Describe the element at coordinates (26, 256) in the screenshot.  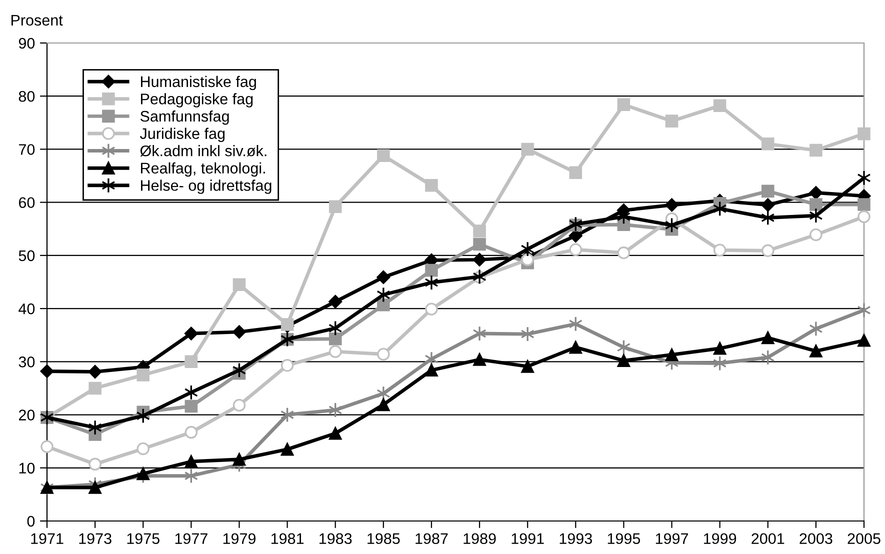
I see `y-tick-label: 50` at that location.